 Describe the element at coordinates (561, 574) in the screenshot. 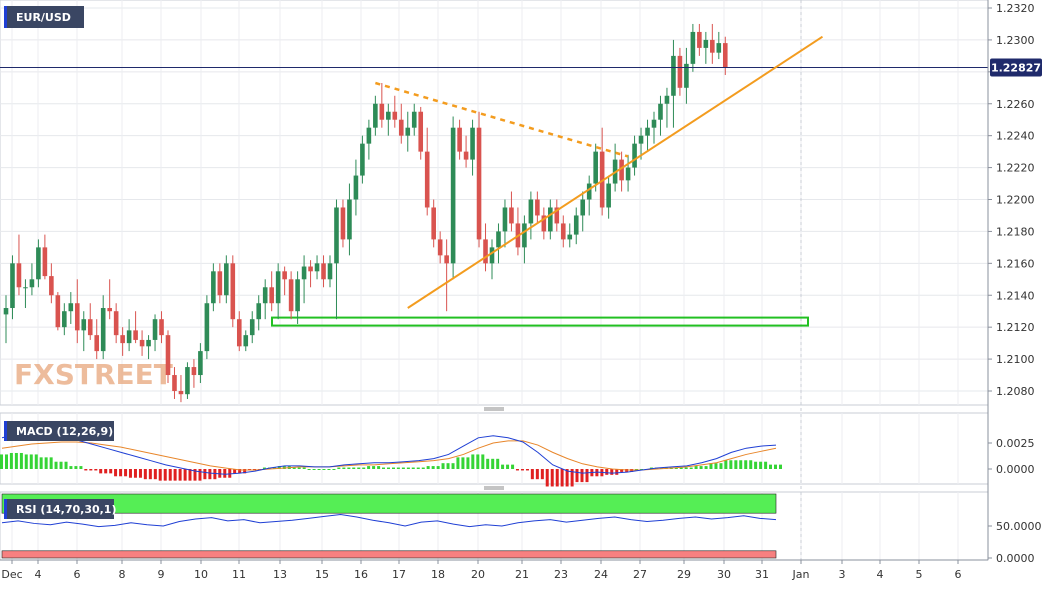

I see `x-tick-label: 23` at that location.